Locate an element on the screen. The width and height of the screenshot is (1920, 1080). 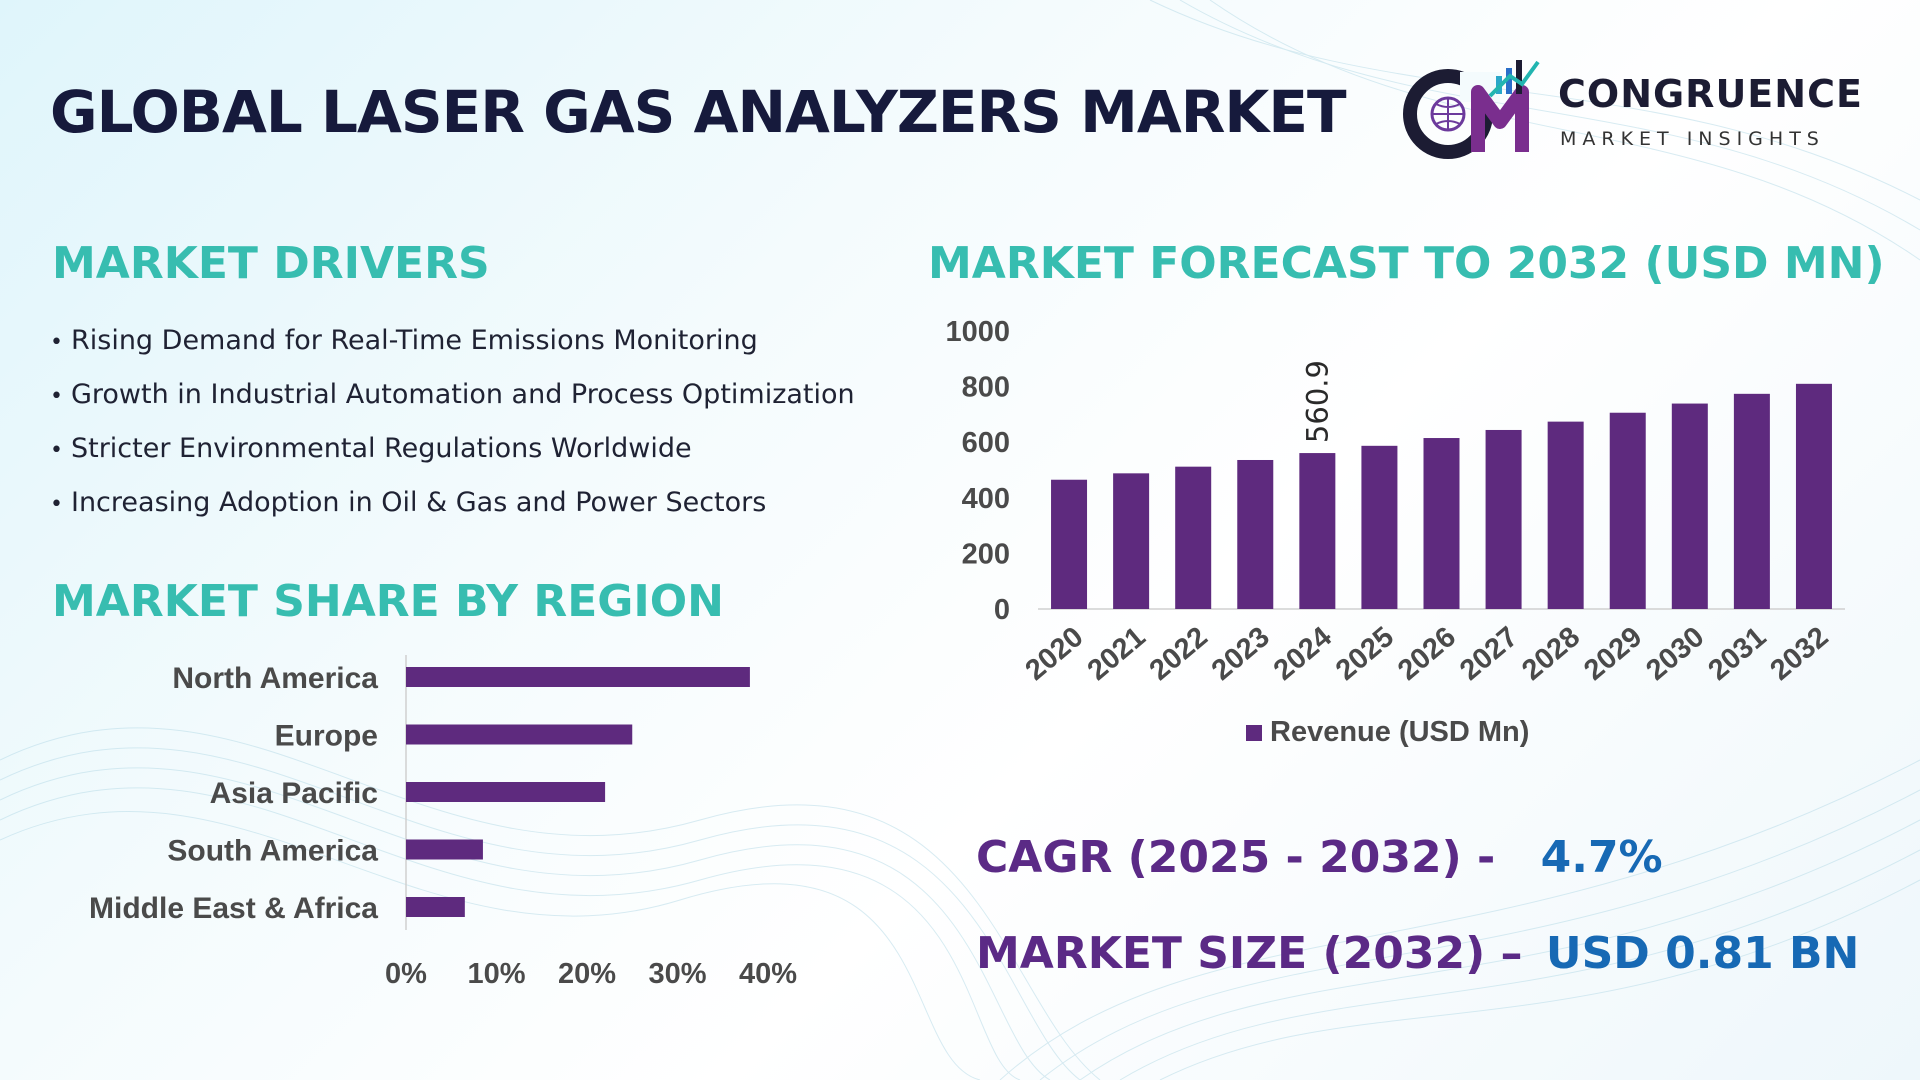
market-size-stat: MARKET SIZE (2032) – USD 0.81 BN is located at coordinates (1417, 953).